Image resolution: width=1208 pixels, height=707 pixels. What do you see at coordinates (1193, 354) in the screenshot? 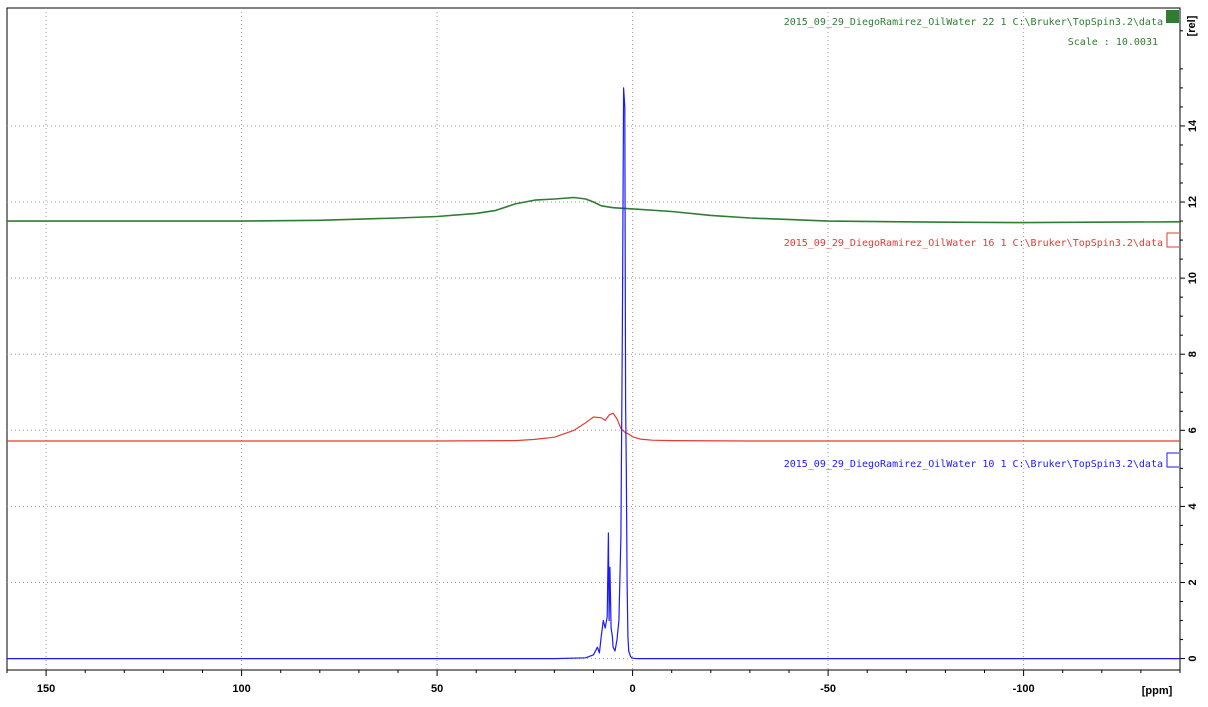
I see `y-tick-label: 8` at bounding box center [1193, 354].